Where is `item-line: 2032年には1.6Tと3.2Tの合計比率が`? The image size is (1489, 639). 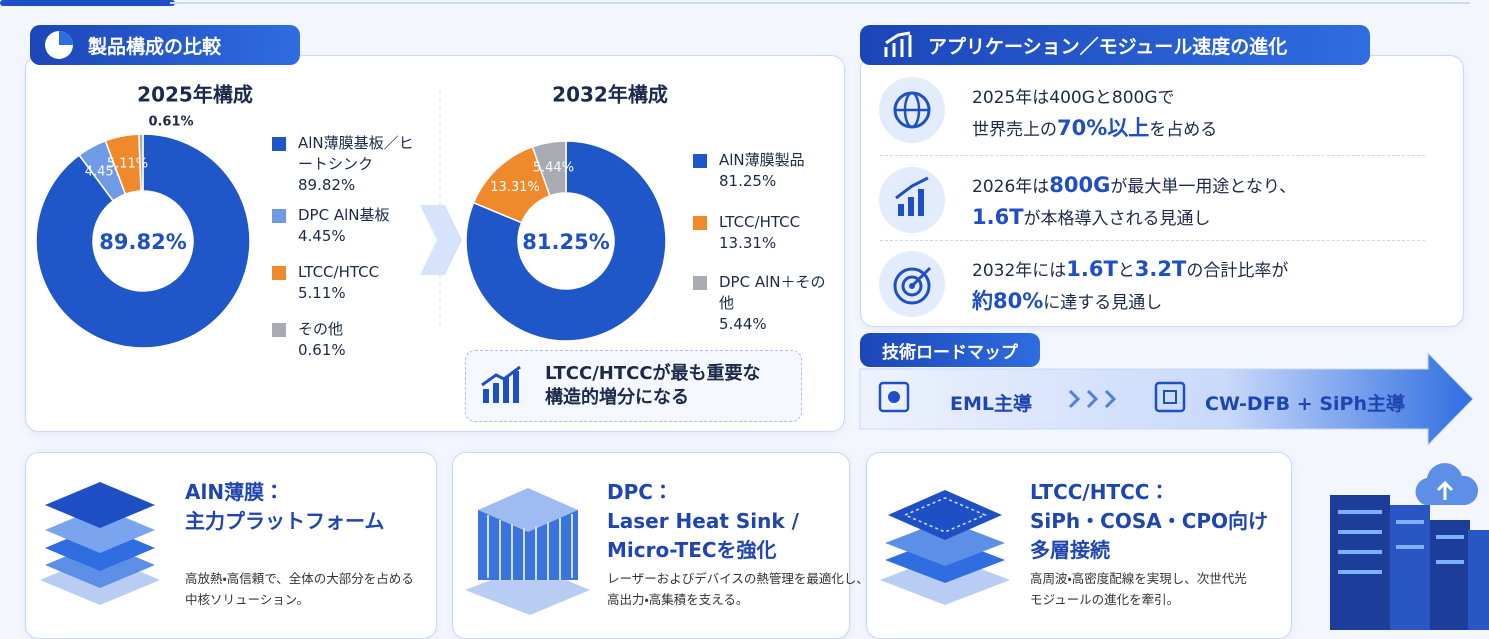
item-line: 2032年には1.6Tと3.2Tの合計比率が is located at coordinates (1130, 270).